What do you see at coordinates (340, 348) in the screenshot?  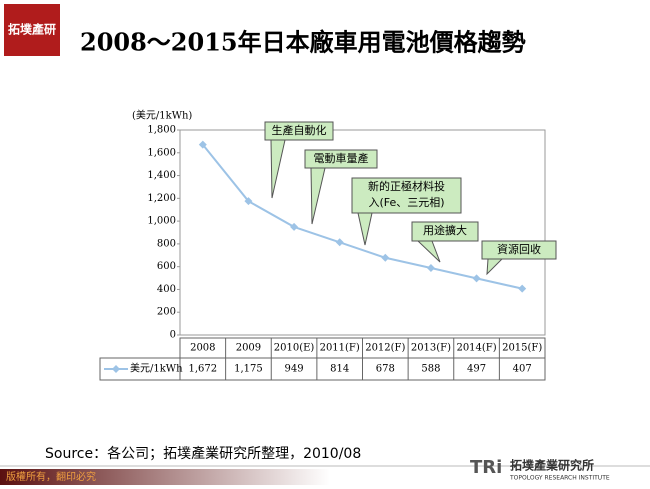 I see `x-tick-label: 2011(F)` at bounding box center [340, 348].